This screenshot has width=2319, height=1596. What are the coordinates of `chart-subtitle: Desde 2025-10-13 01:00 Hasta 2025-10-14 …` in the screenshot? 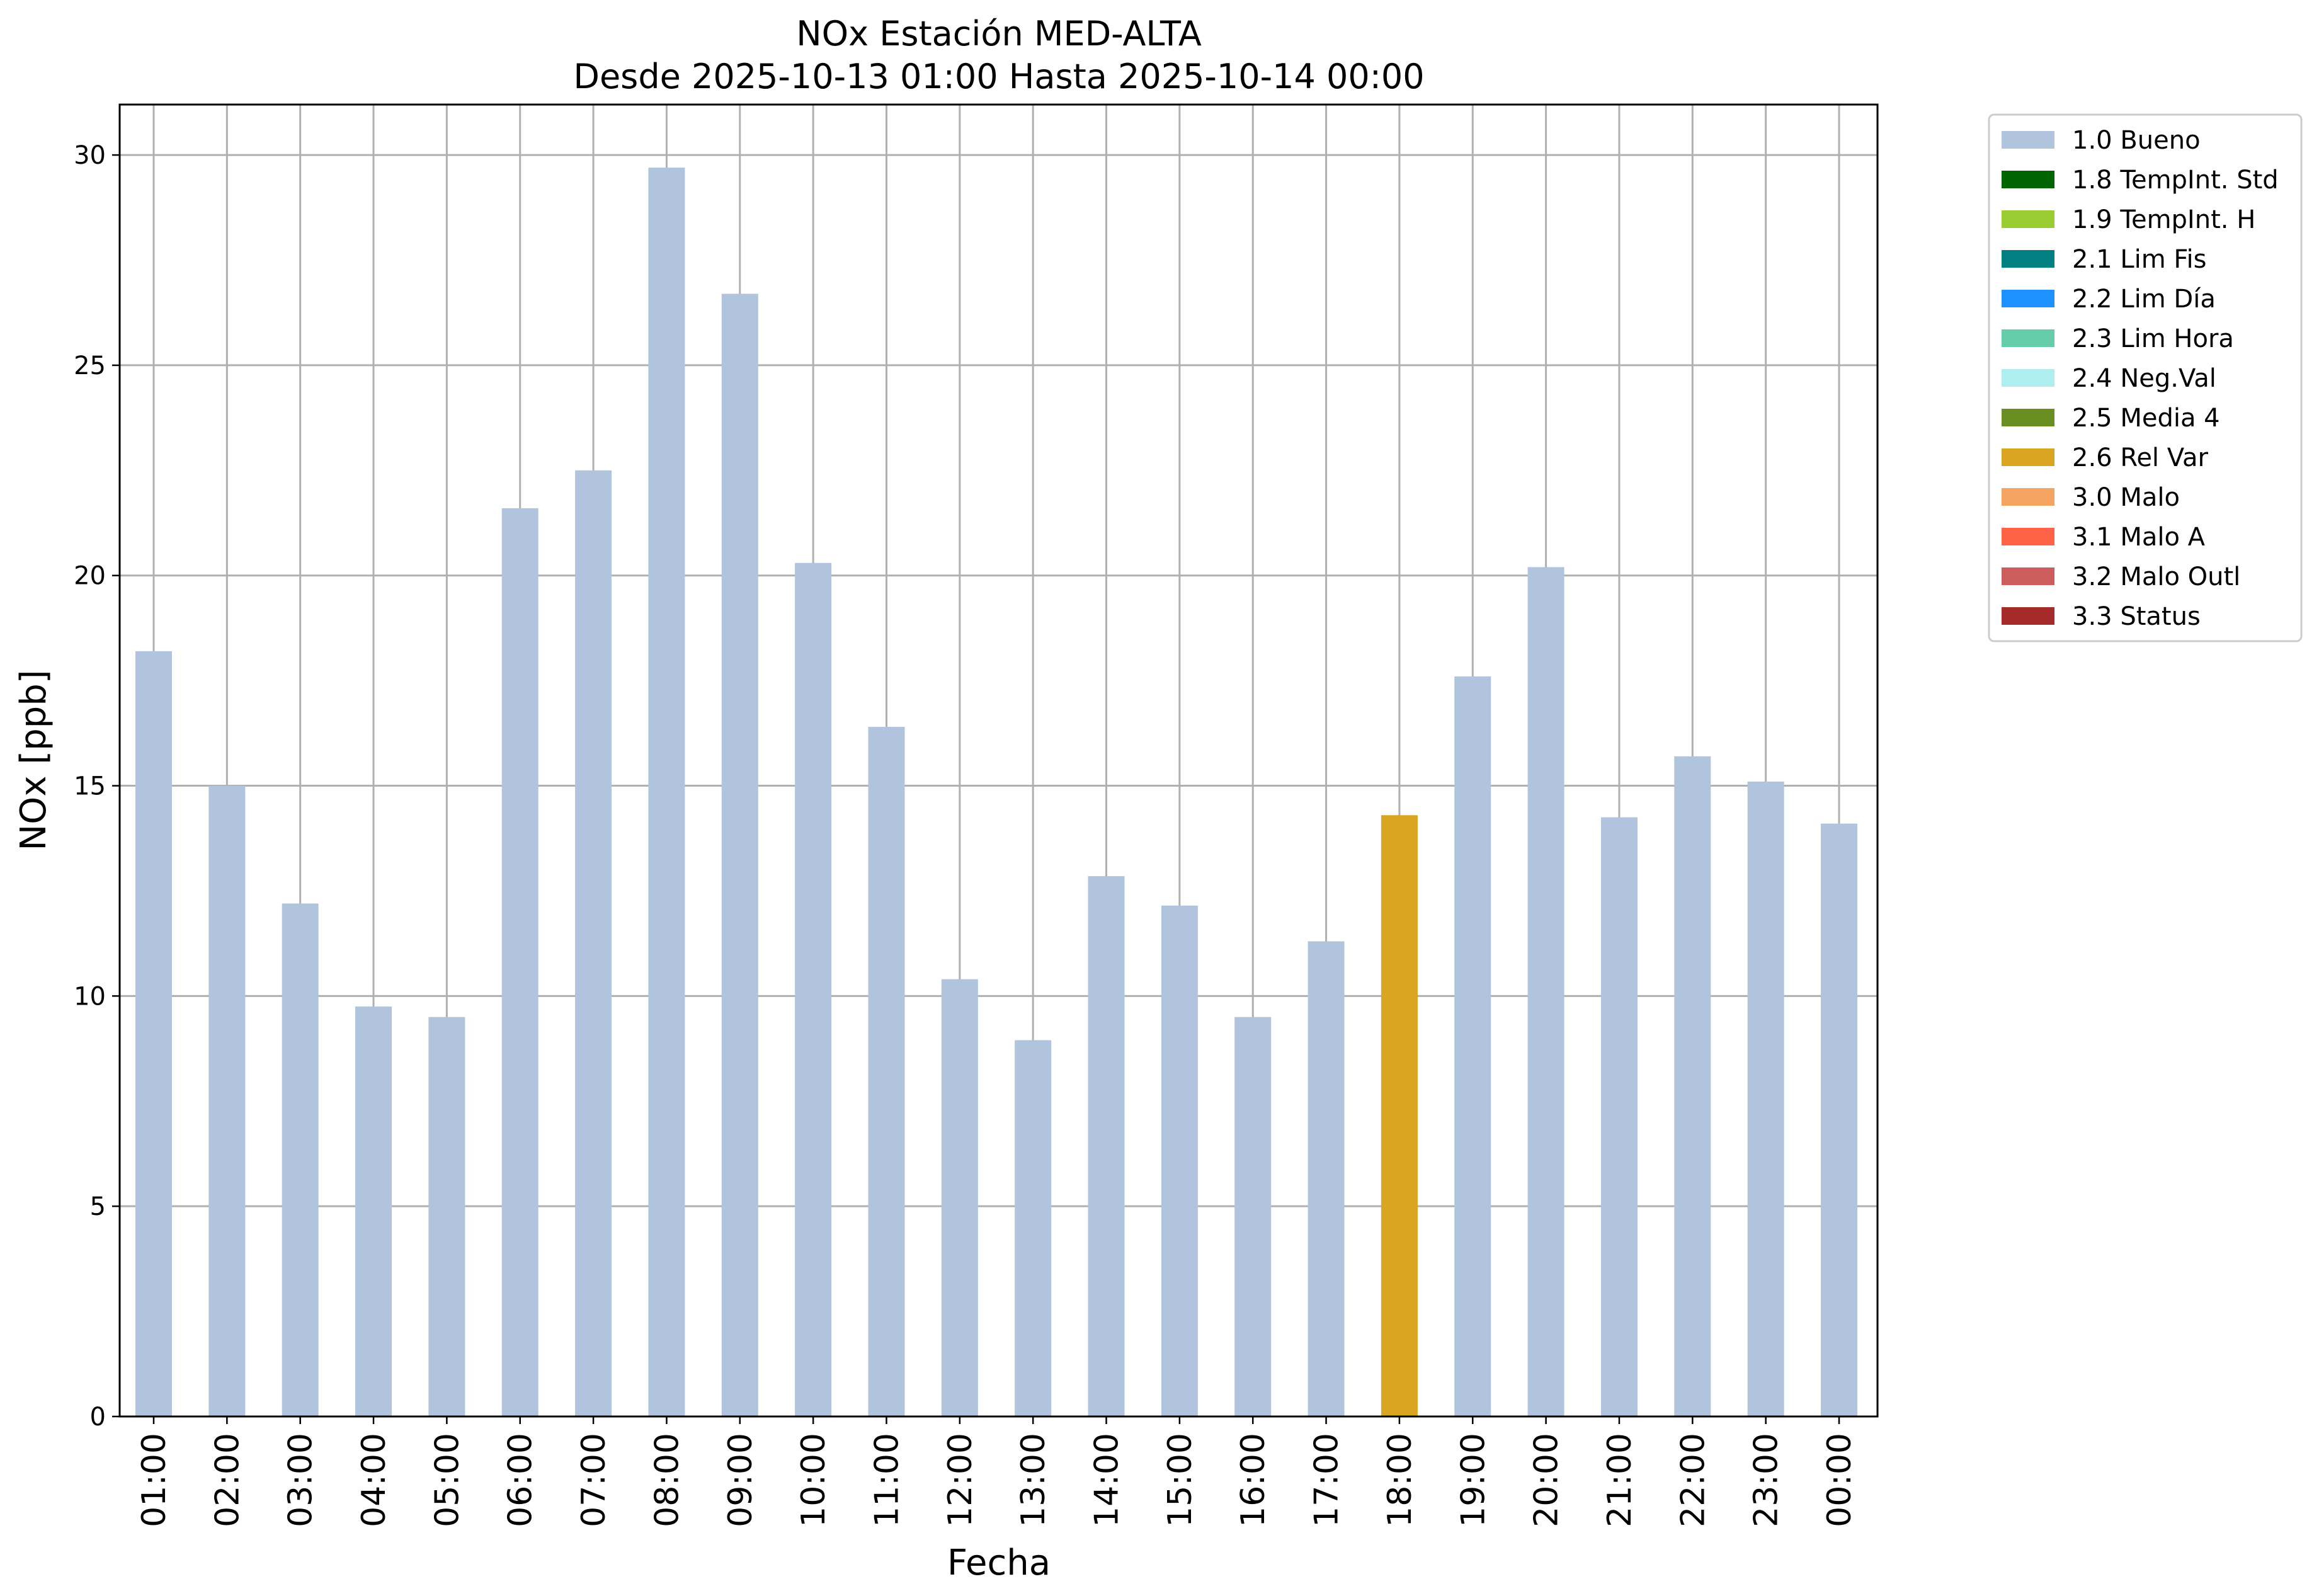 It's located at (998, 76).